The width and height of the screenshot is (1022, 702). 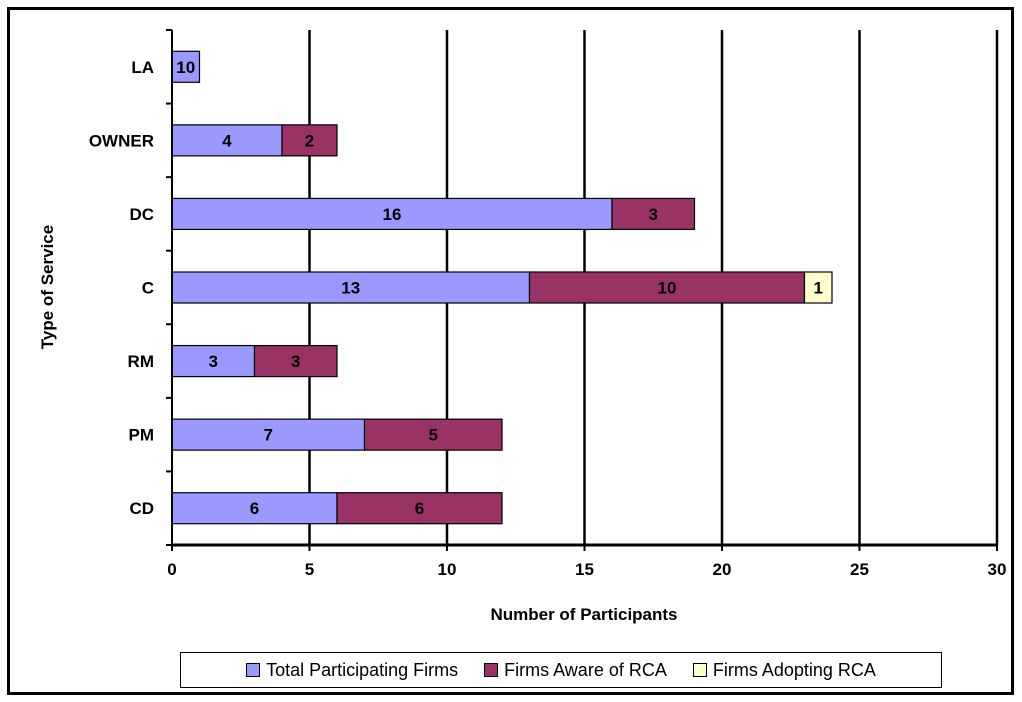 I want to click on x-axis-label: Number of Participants, so click(x=583, y=614).